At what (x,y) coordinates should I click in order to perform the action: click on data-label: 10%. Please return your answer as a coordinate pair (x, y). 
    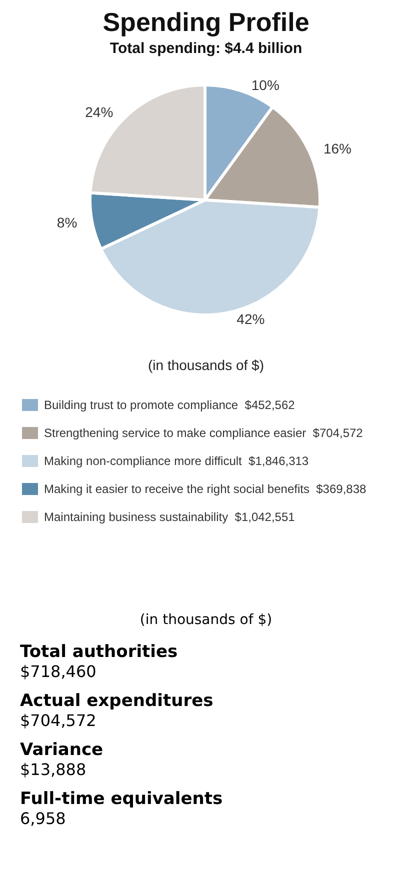
    Looking at the image, I should click on (265, 84).